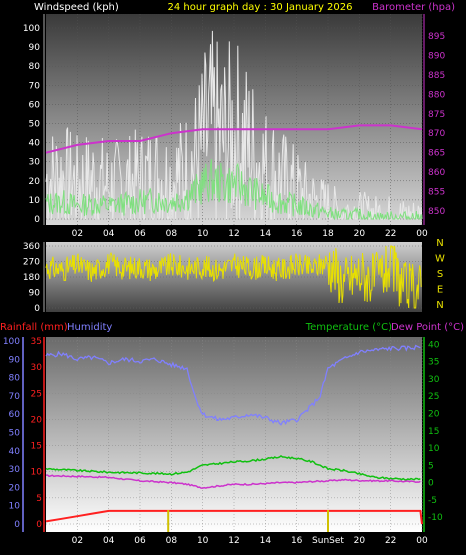  I want to click on humidity-tick-label: 80, so click(15, 379).